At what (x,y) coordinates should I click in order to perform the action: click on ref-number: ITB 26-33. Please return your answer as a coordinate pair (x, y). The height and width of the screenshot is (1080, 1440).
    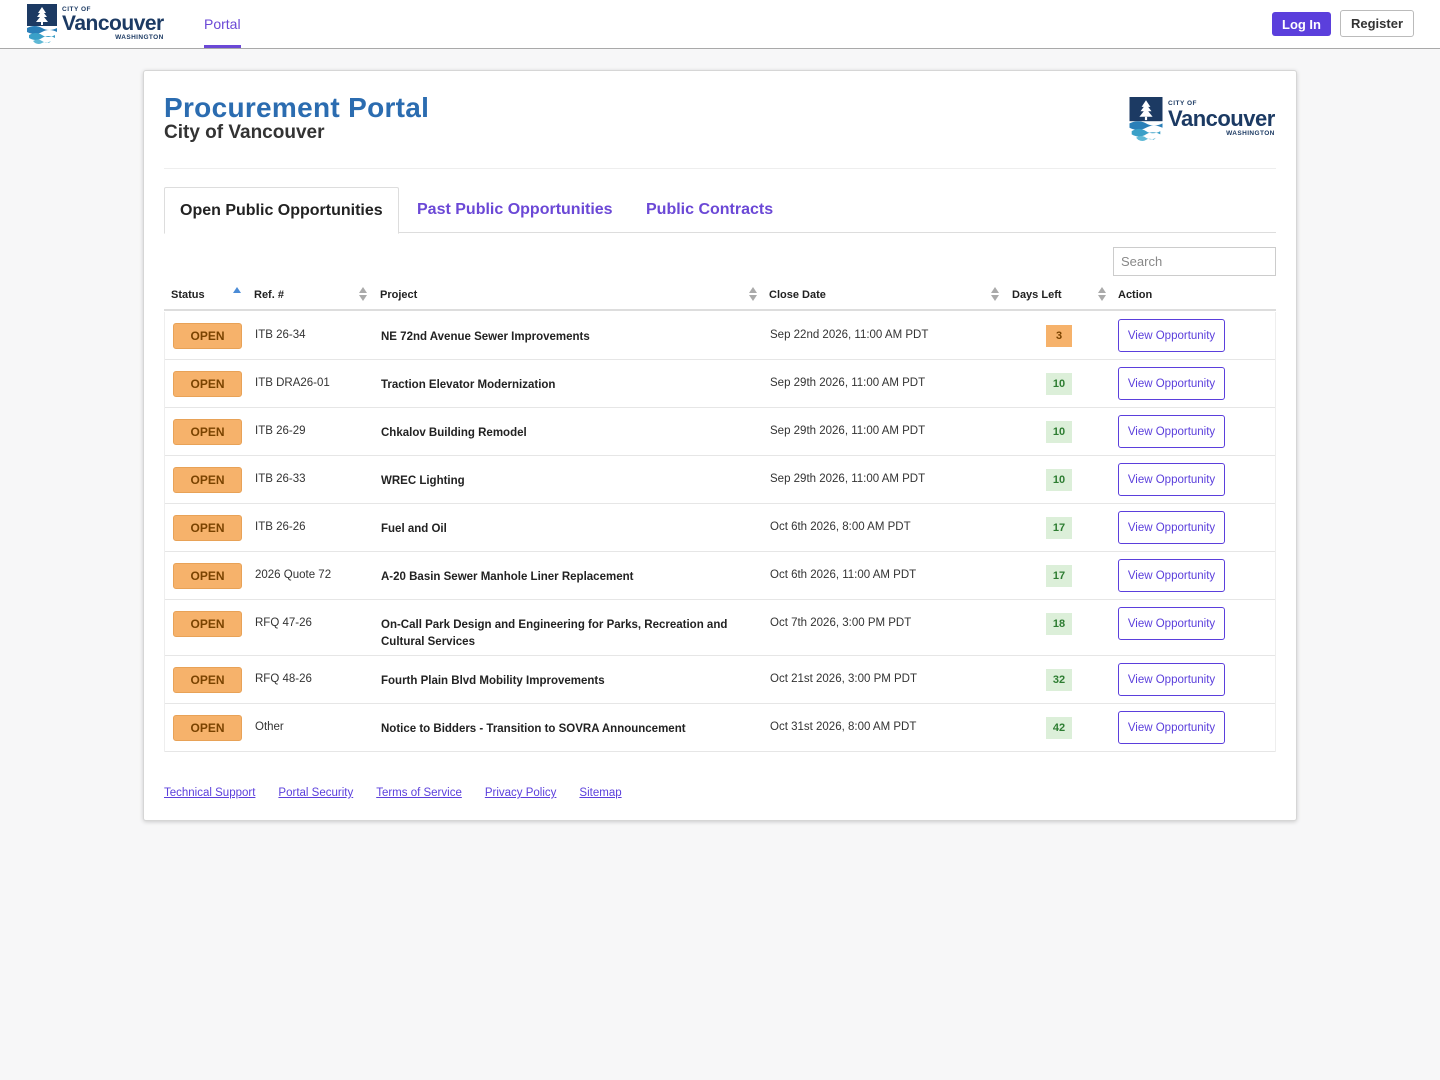
    Looking at the image, I should click on (280, 479).